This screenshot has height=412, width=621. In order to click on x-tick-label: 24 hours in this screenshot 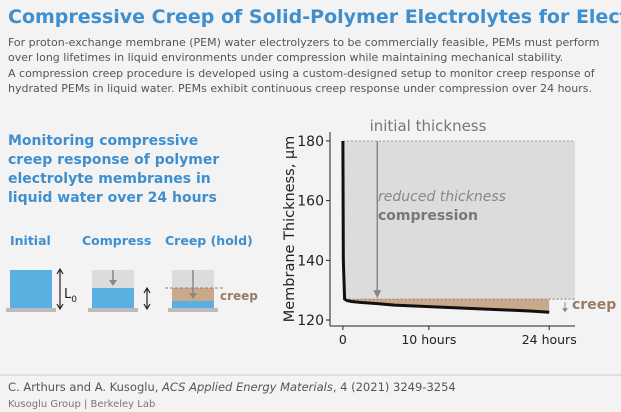, I will do `click(549, 339)`.